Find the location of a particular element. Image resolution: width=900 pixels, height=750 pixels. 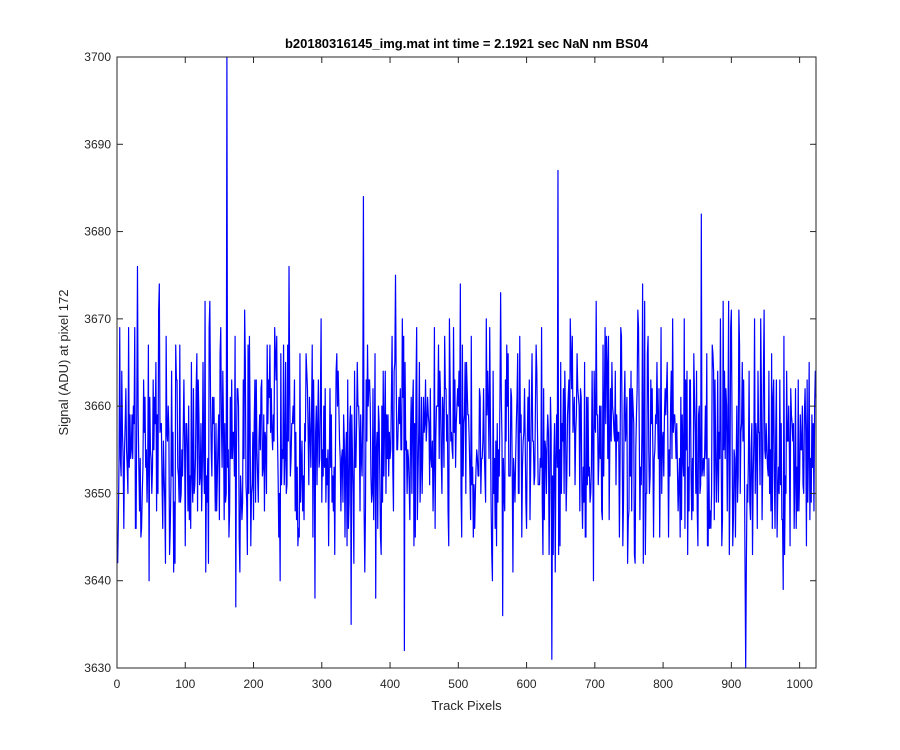

x-tick-label: 500 is located at coordinates (458, 684).